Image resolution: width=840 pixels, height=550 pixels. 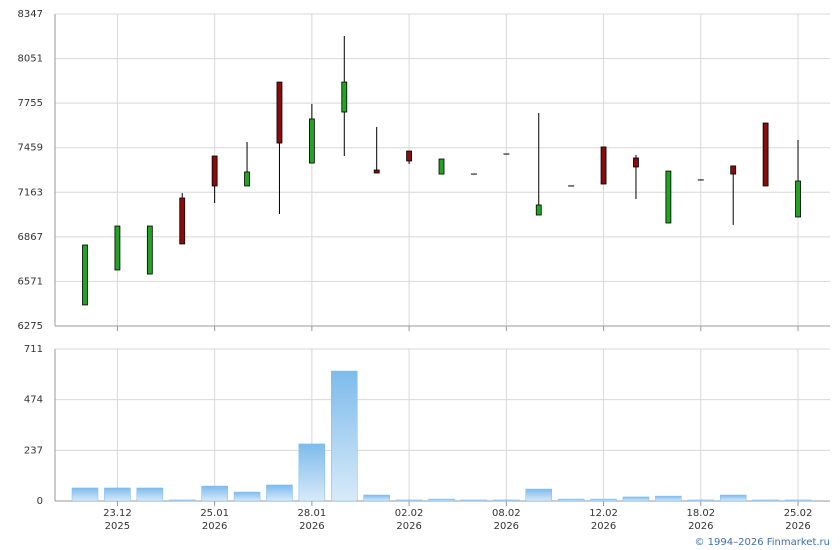 I want to click on y-tick-label: 8051, so click(x=30, y=59).